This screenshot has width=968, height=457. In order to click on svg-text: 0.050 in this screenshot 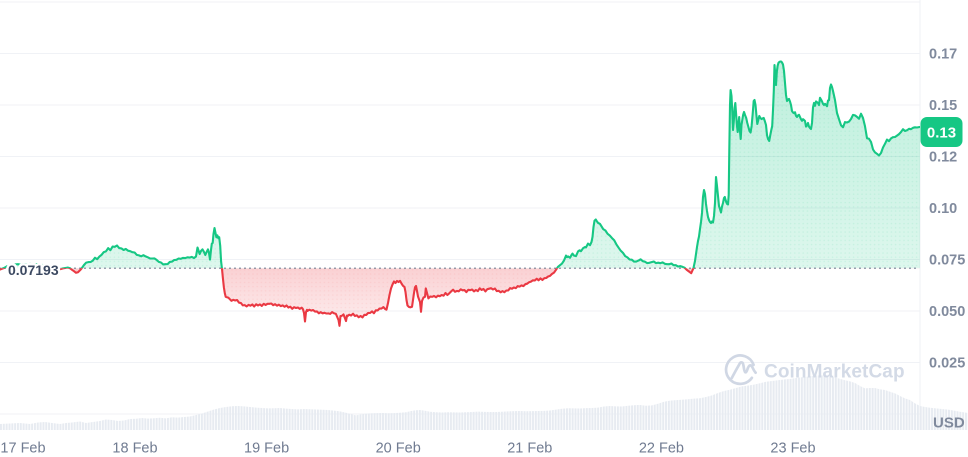, I will do `click(947, 312)`.